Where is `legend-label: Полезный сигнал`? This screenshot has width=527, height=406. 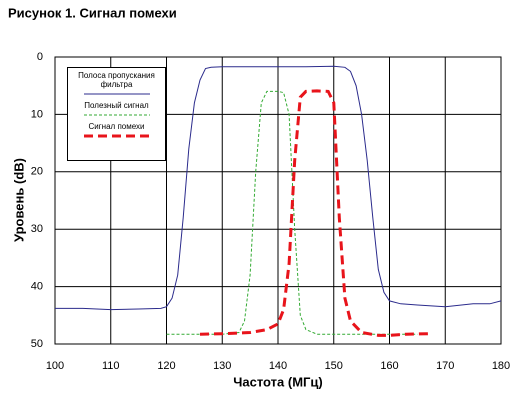 legend-label: Полезный сигнал is located at coordinates (116, 105).